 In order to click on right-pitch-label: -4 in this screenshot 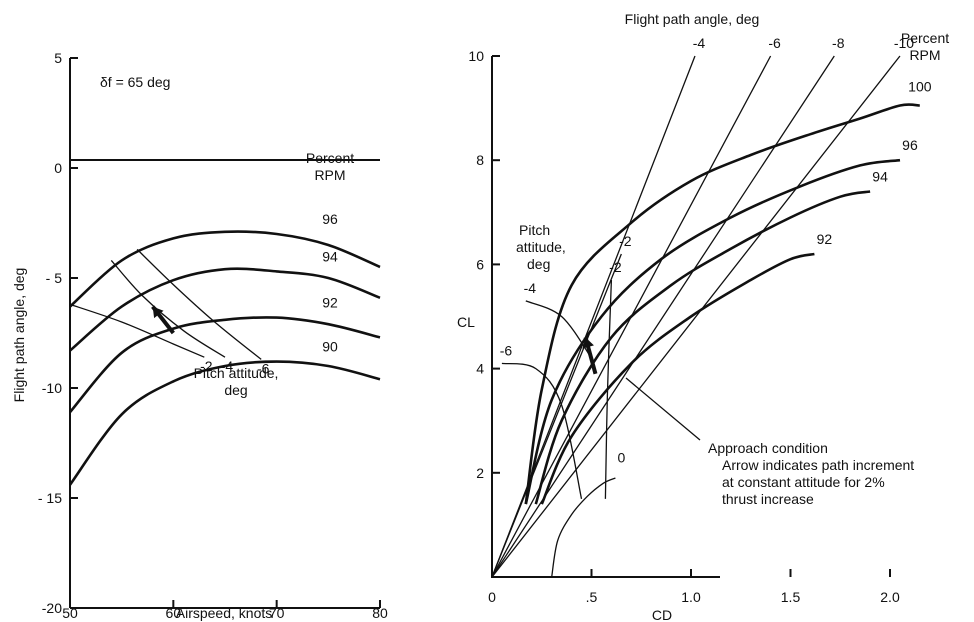, I will do `click(530, 288)`.